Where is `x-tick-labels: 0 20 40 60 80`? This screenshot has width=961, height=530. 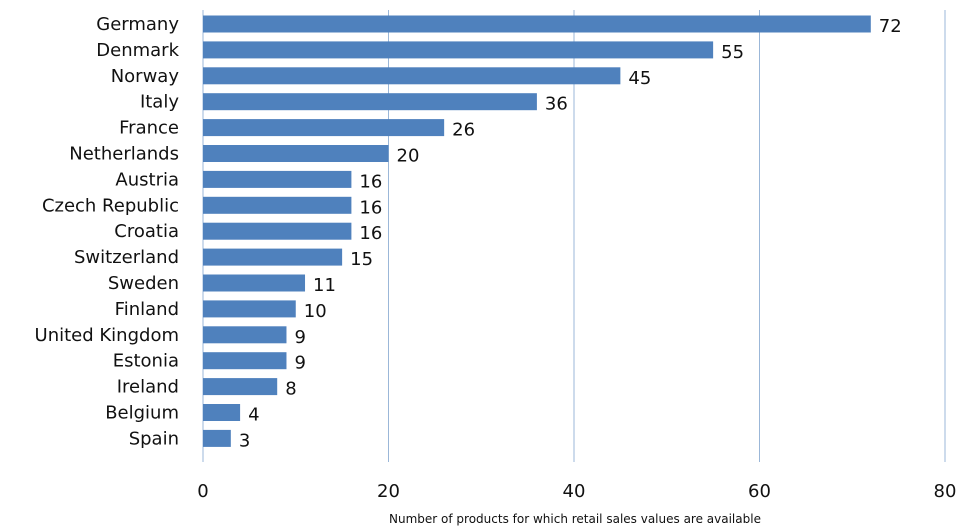
x-tick-labels: 0 20 40 60 80 is located at coordinates (576, 491).